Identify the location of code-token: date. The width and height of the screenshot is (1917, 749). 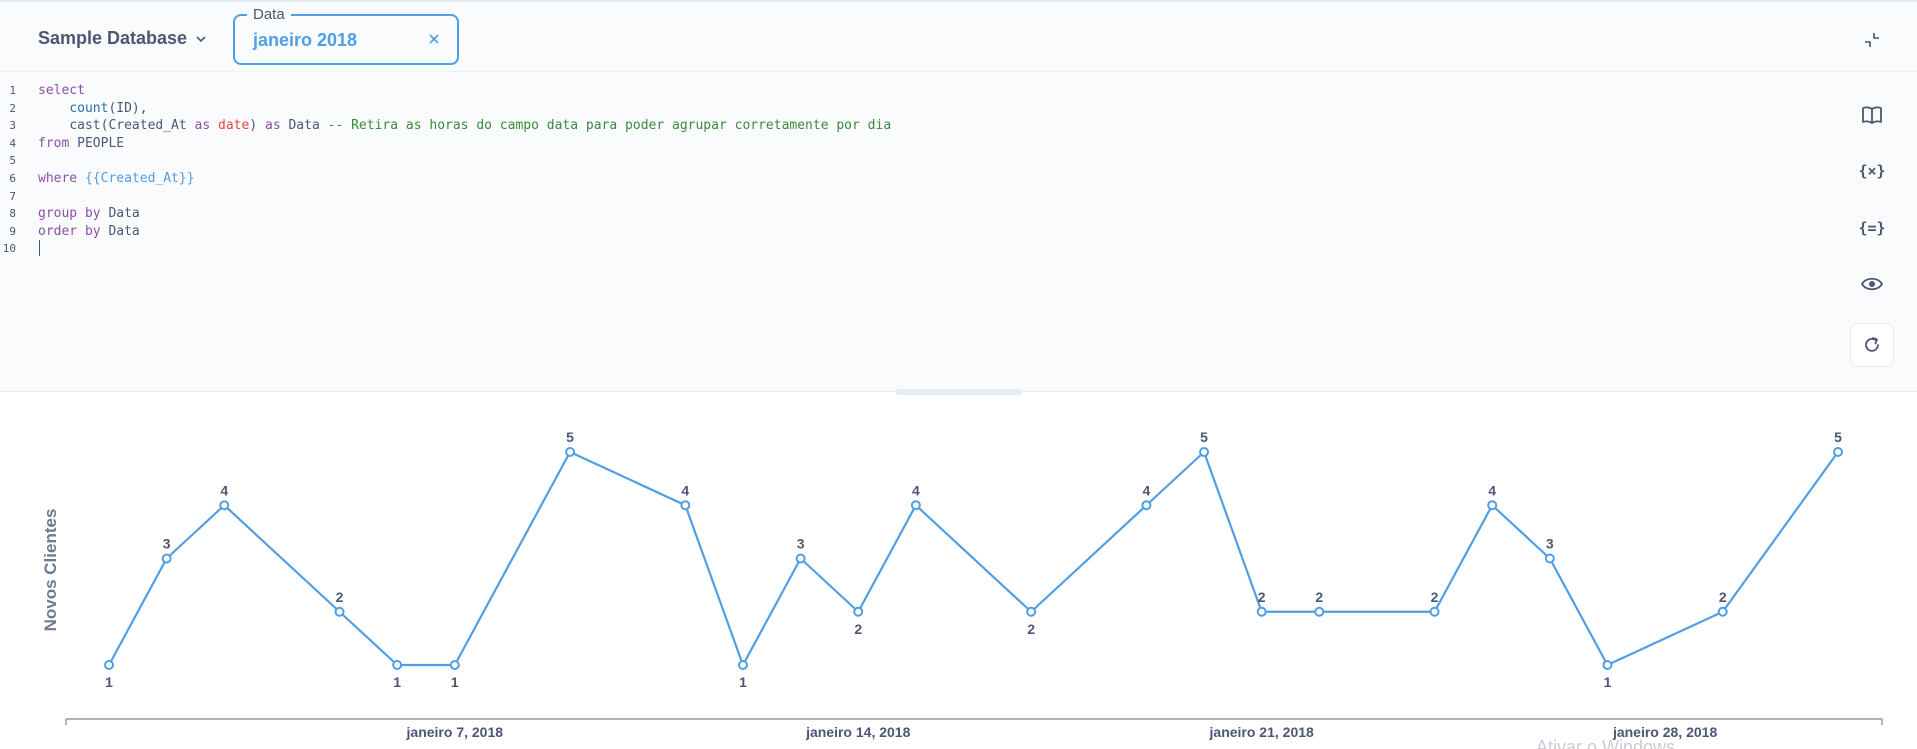
(234, 126).